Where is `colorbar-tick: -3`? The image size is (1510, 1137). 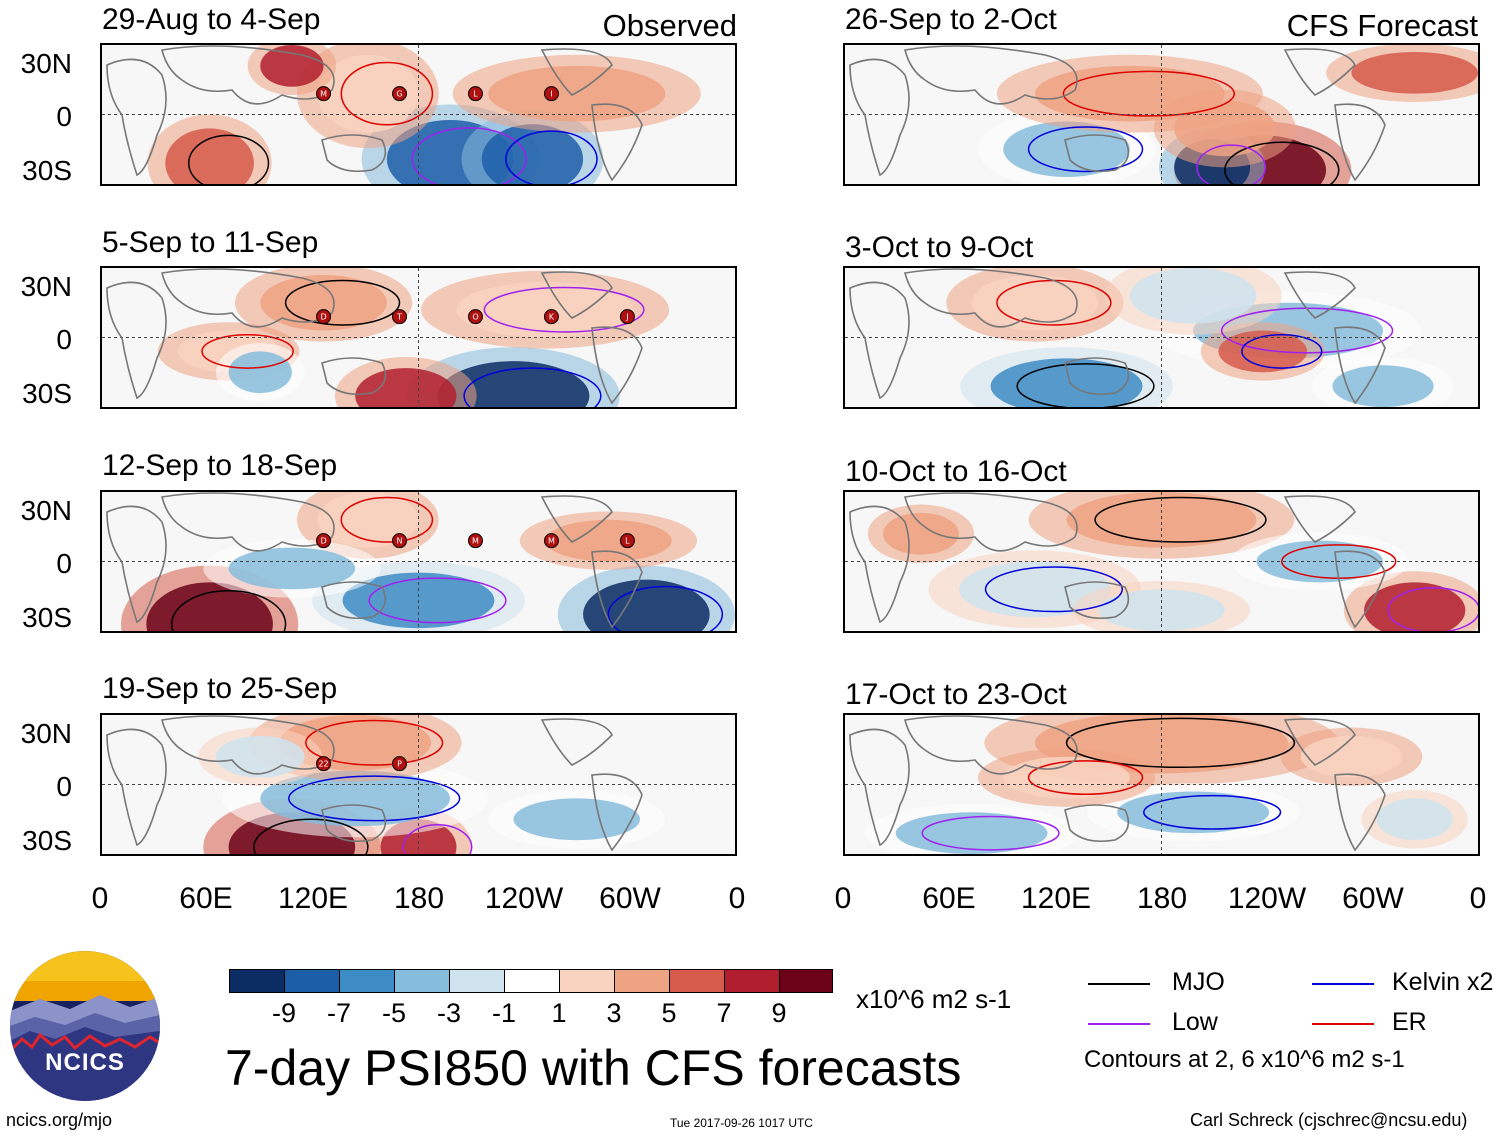 colorbar-tick: -3 is located at coordinates (449, 1013).